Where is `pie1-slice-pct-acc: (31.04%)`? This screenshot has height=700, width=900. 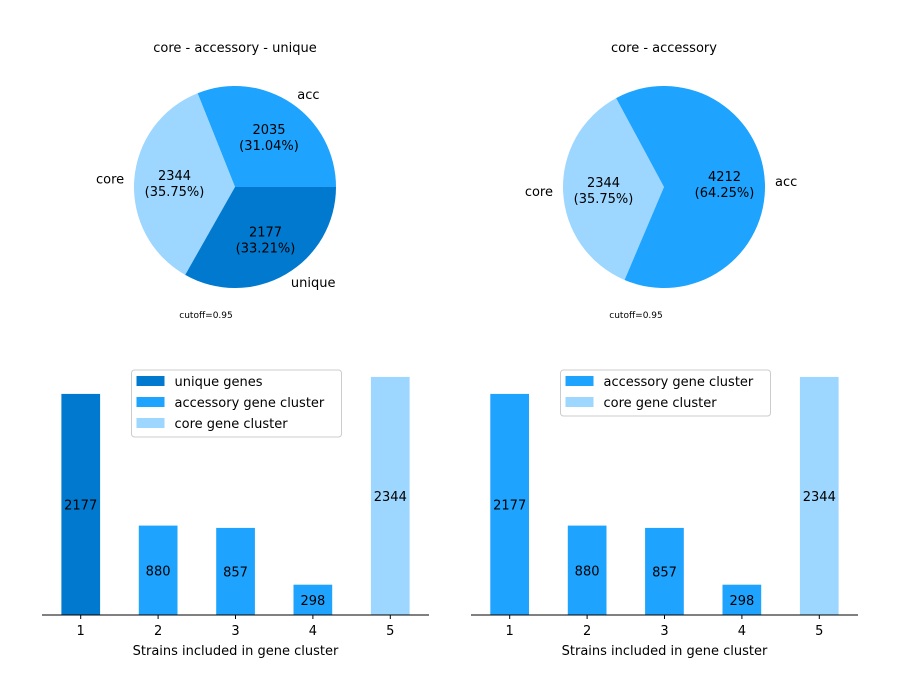
pie1-slice-pct-acc: (31.04%) is located at coordinates (269, 146).